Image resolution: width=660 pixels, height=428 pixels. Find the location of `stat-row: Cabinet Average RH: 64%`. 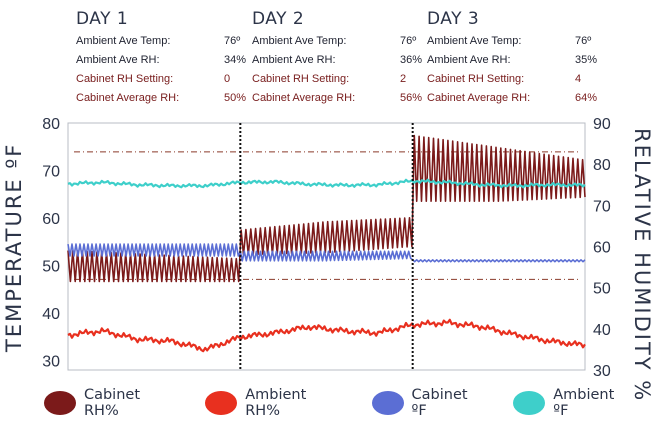

stat-row: Cabinet Average RH: 64% is located at coordinates (516, 98).